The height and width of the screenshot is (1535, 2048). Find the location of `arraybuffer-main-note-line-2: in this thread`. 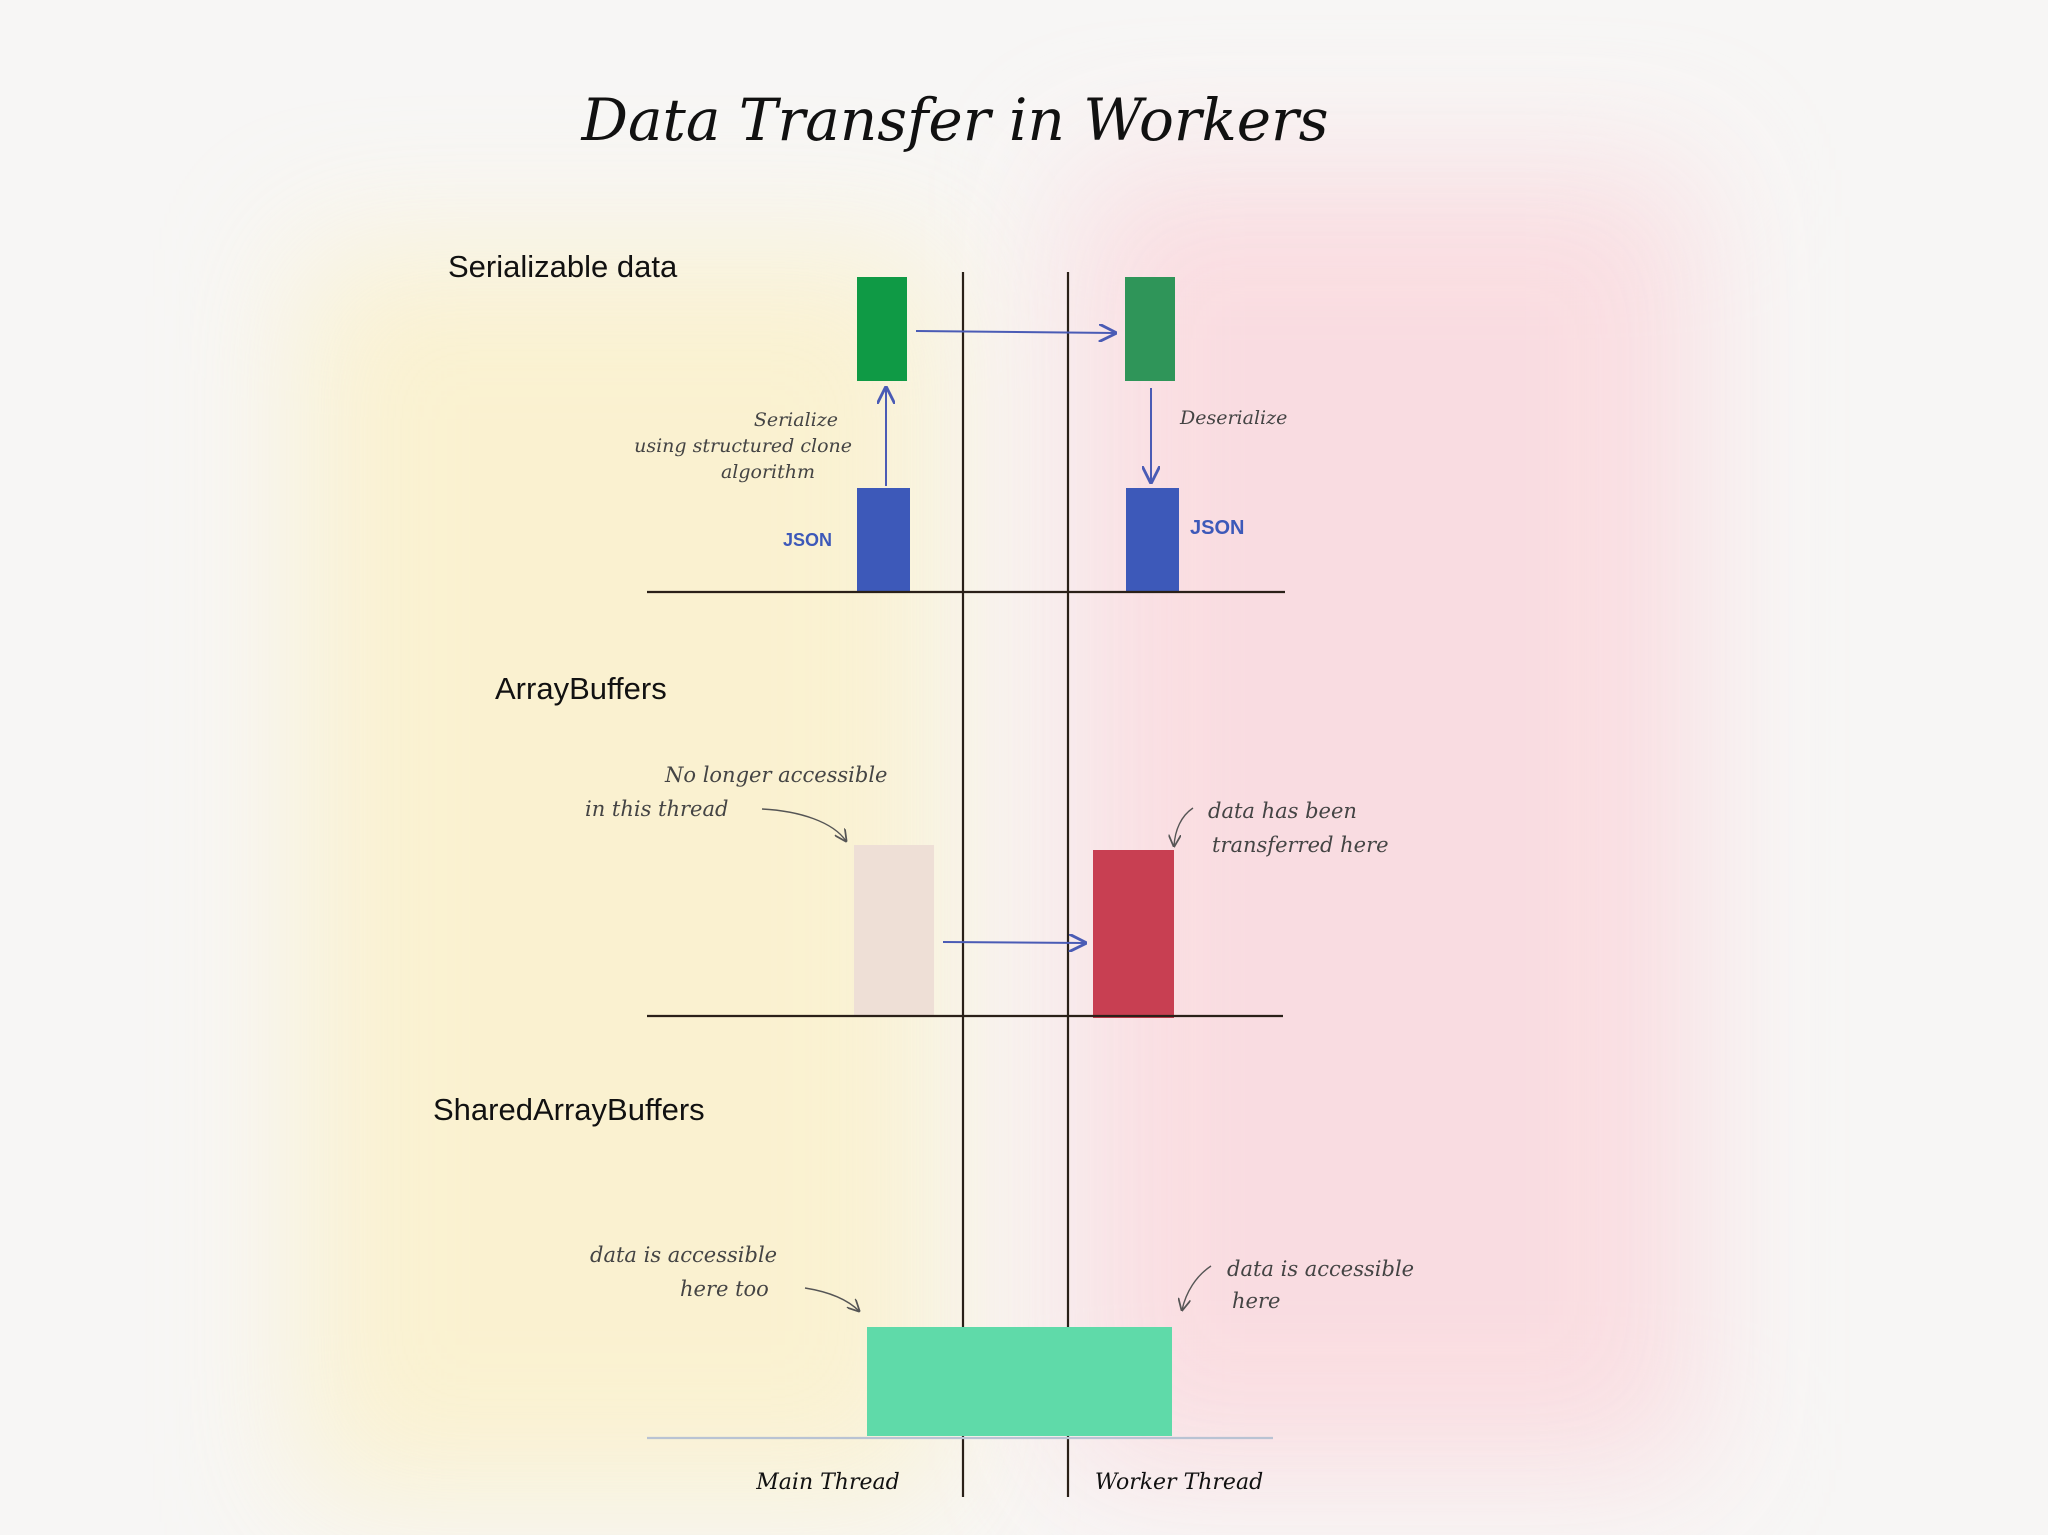

arraybuffer-main-note-line-2: in this thread is located at coordinates (656, 809).